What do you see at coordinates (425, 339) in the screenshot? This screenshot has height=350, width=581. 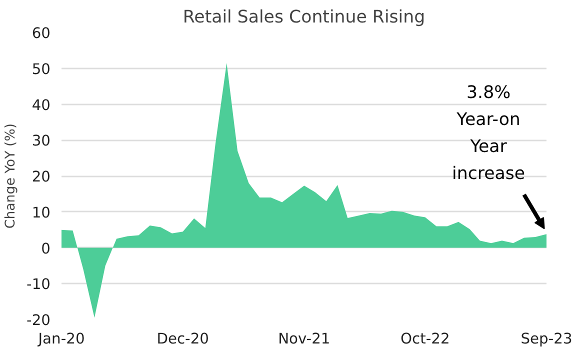 I see `x-tick-label: Oct-22` at bounding box center [425, 339].